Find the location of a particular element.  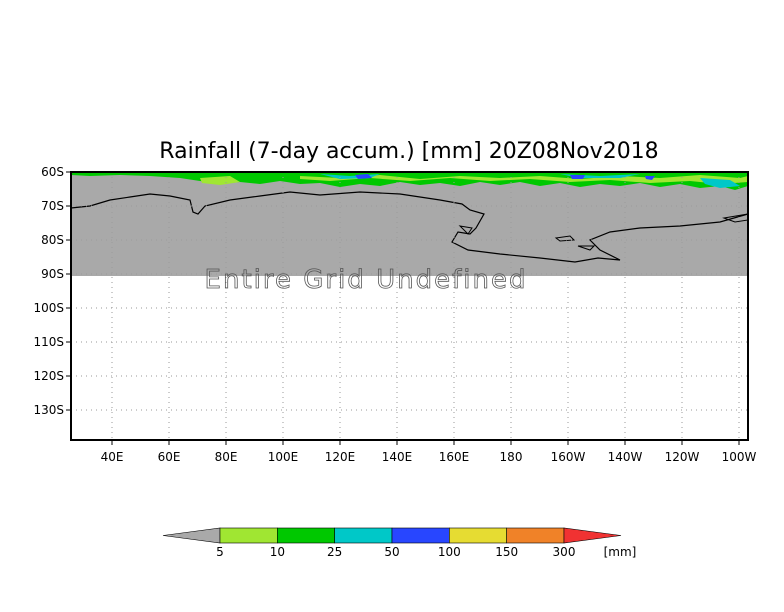

lat-tick-label: 130S is located at coordinates (48, 410).